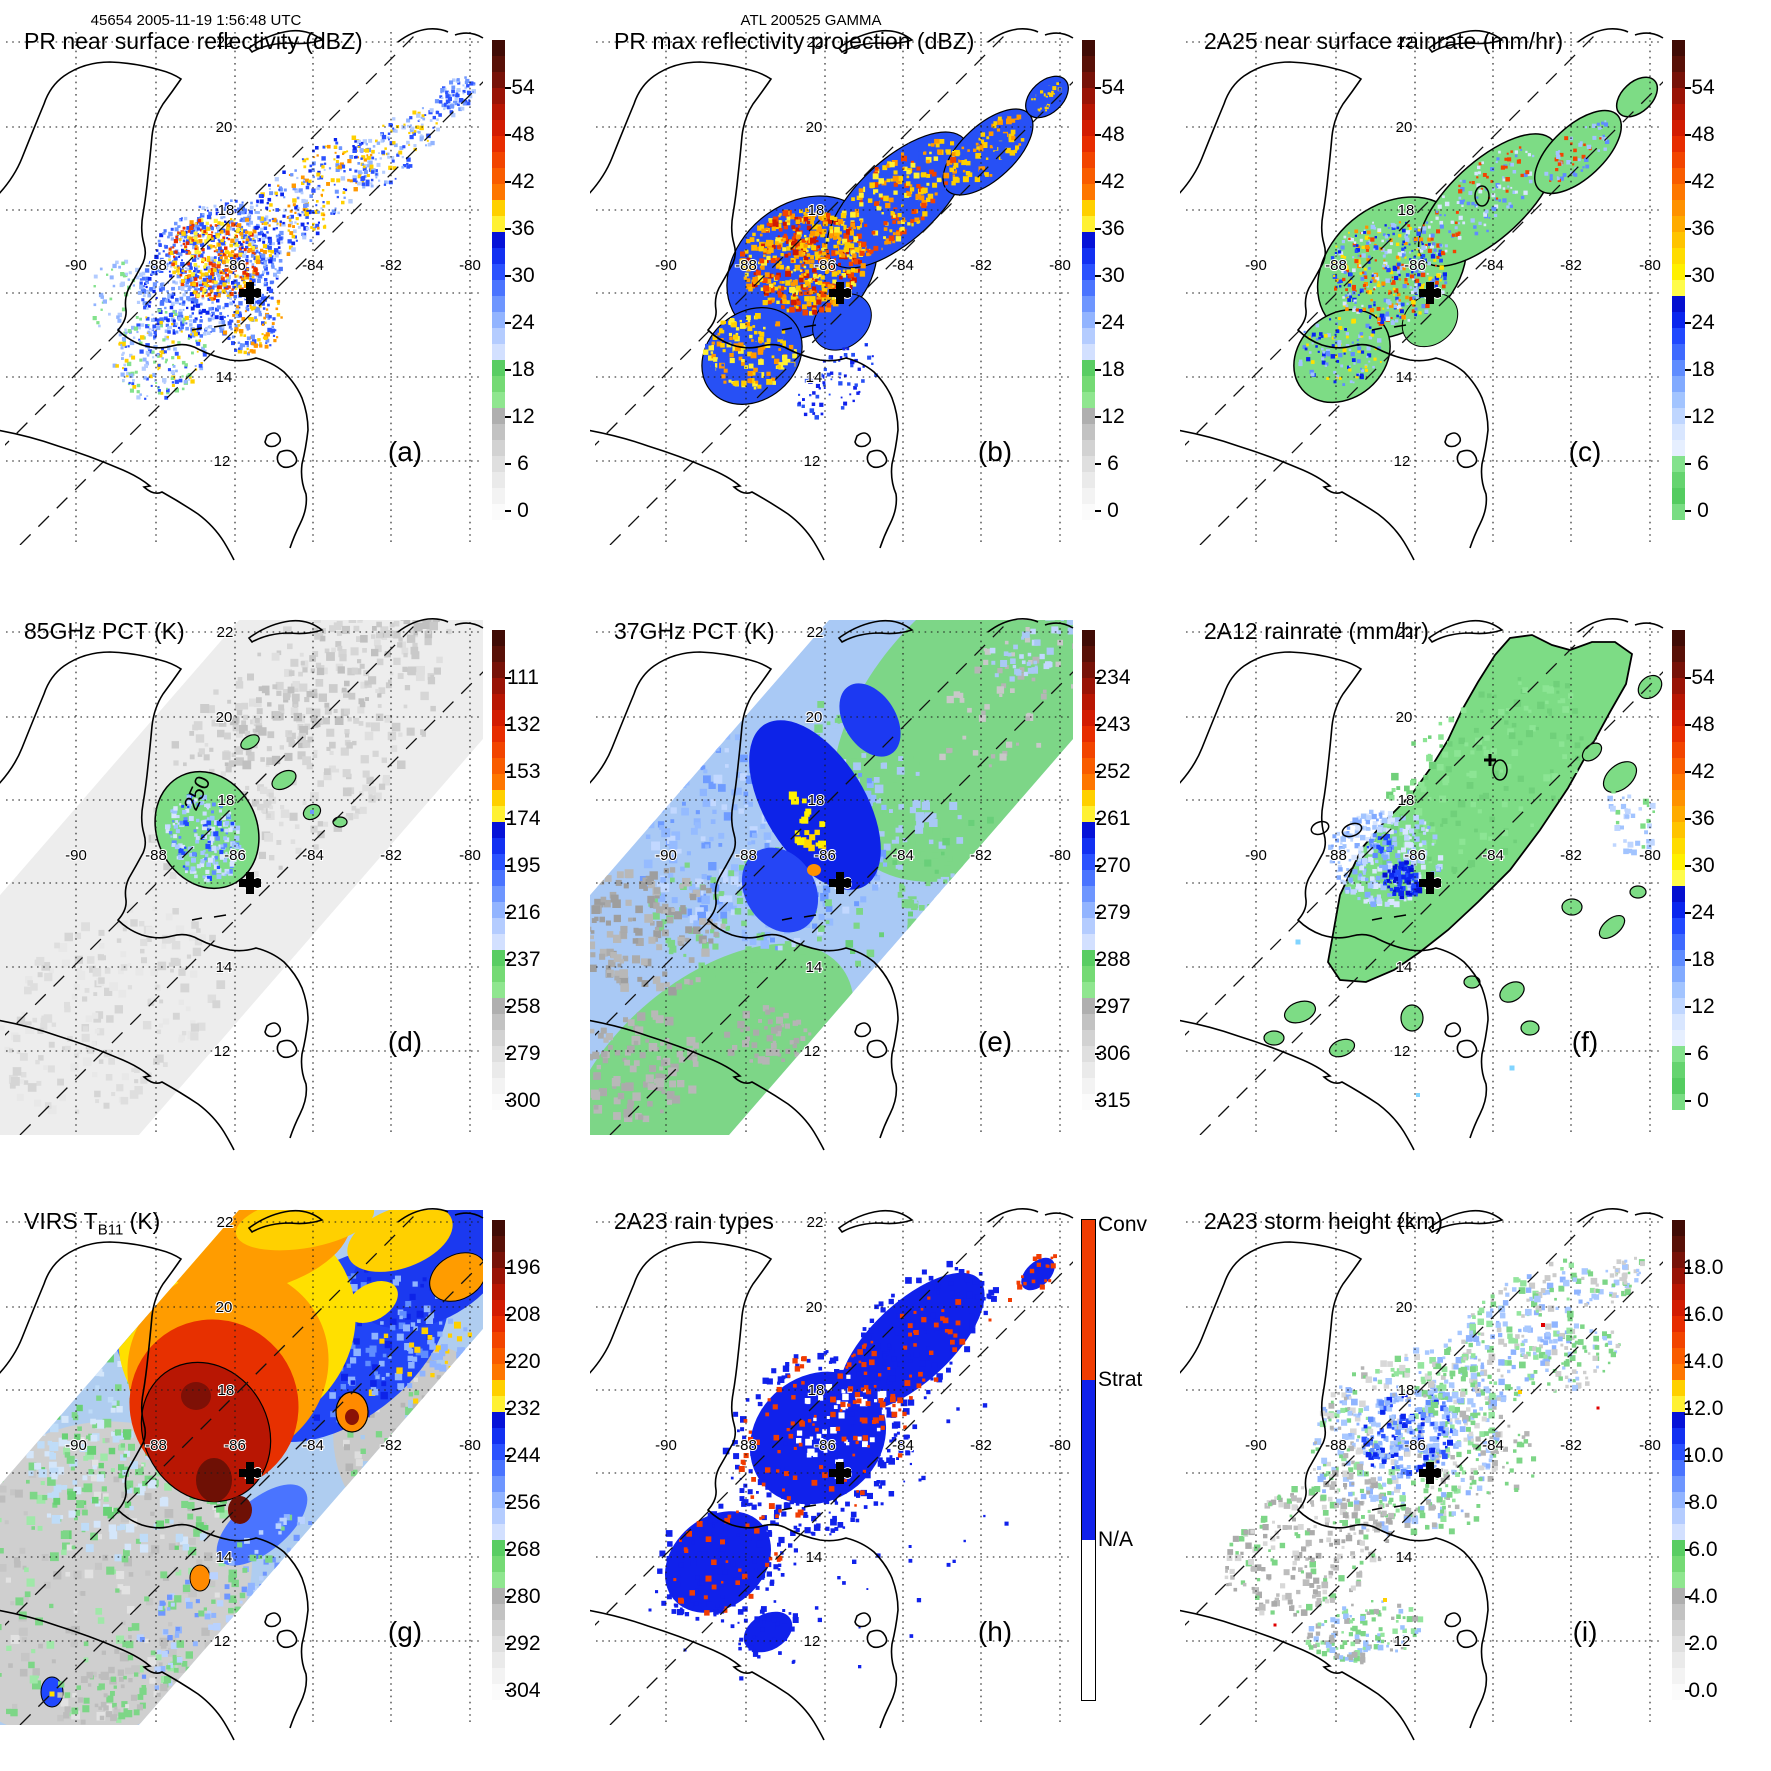 This screenshot has width=1771, height=1771. What do you see at coordinates (1703, 369) in the screenshot?
I see `colorbar-tick-label: 18` at bounding box center [1703, 369].